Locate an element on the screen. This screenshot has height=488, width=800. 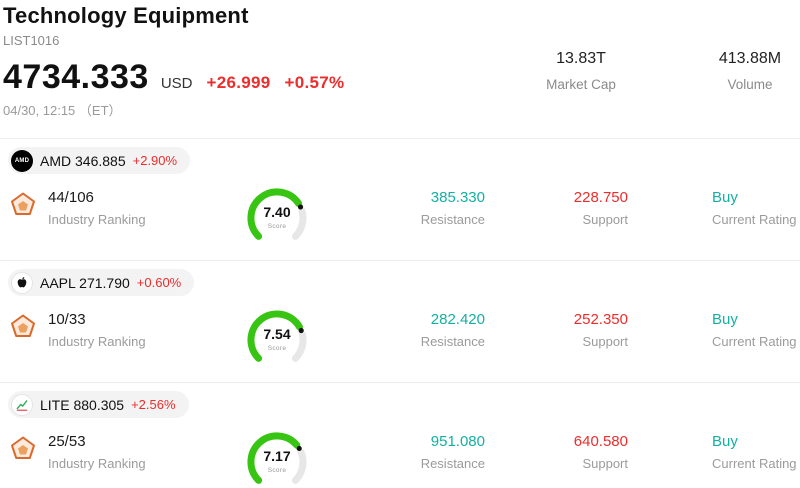
support-block: 252.350 Support is located at coordinates (556, 330).